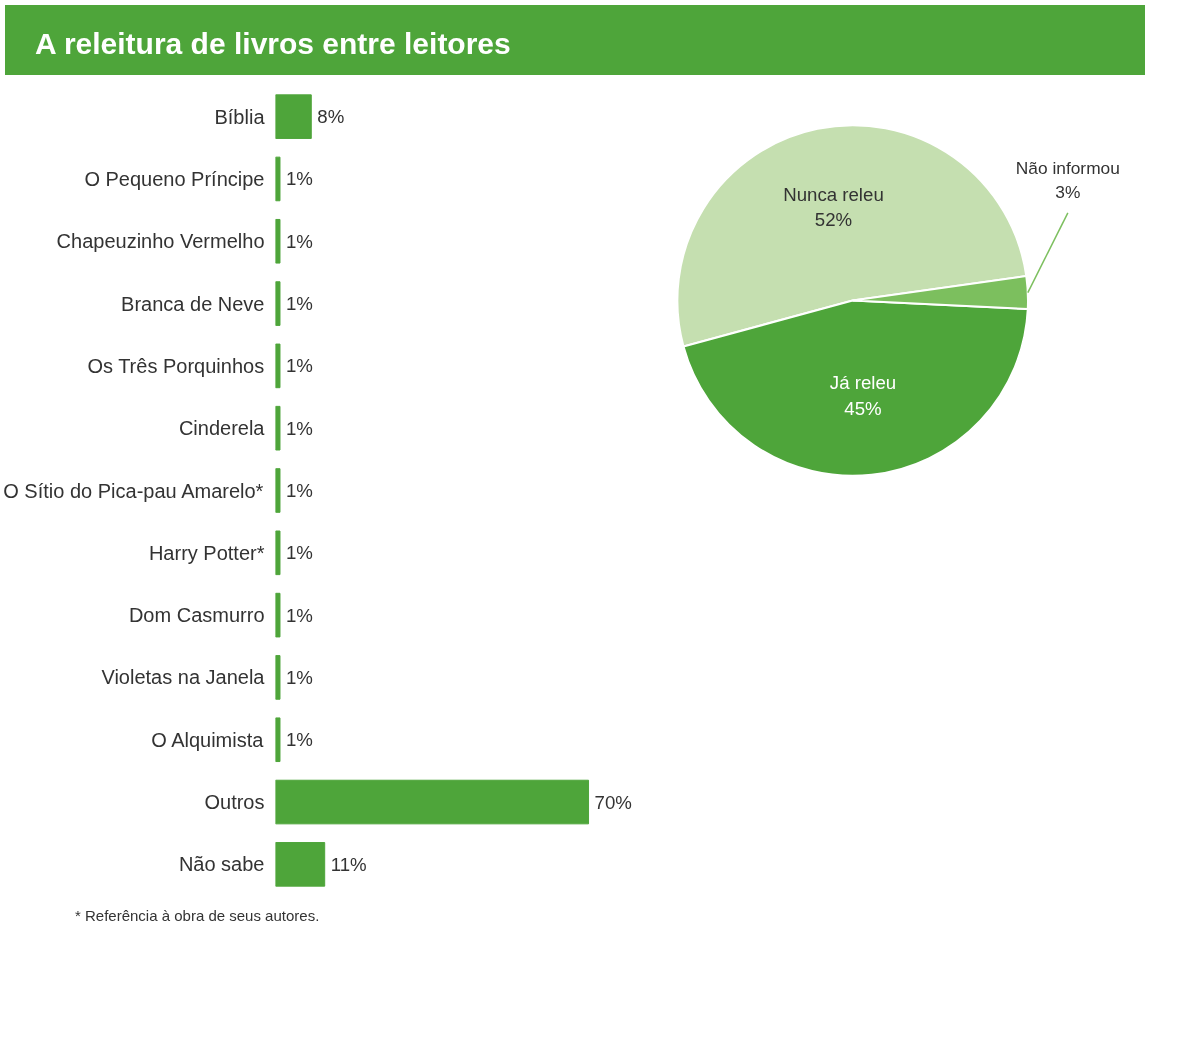  Describe the element at coordinates (183, 677) in the screenshot. I see `y-tick-label: Violetas na Janela` at that location.